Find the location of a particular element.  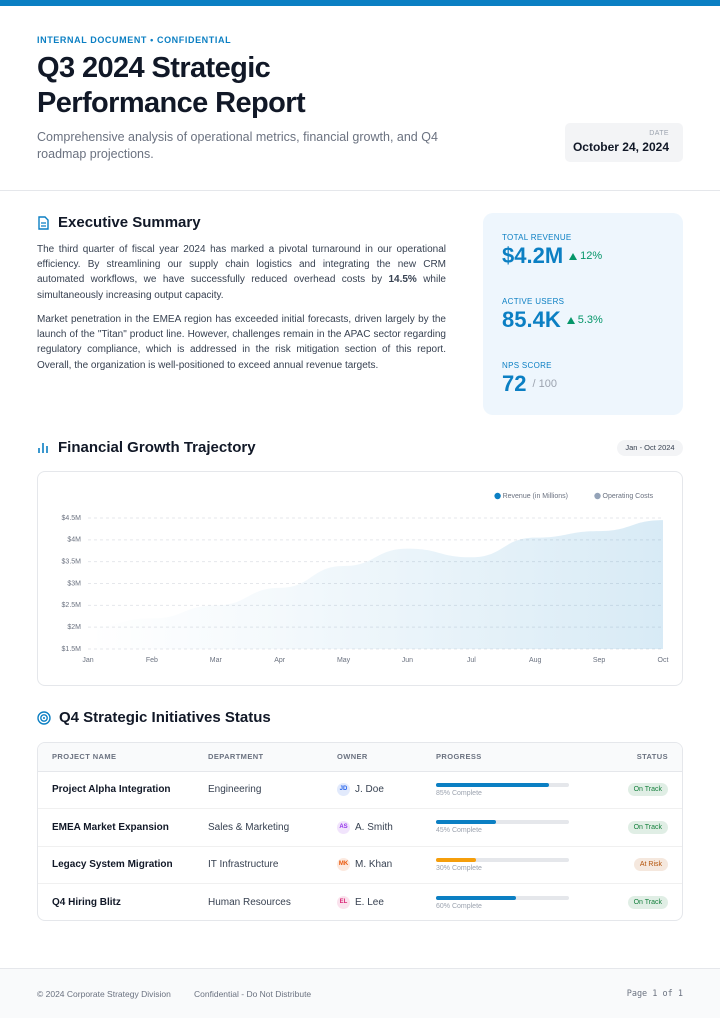

progress: 30% Complete is located at coordinates (517, 865).